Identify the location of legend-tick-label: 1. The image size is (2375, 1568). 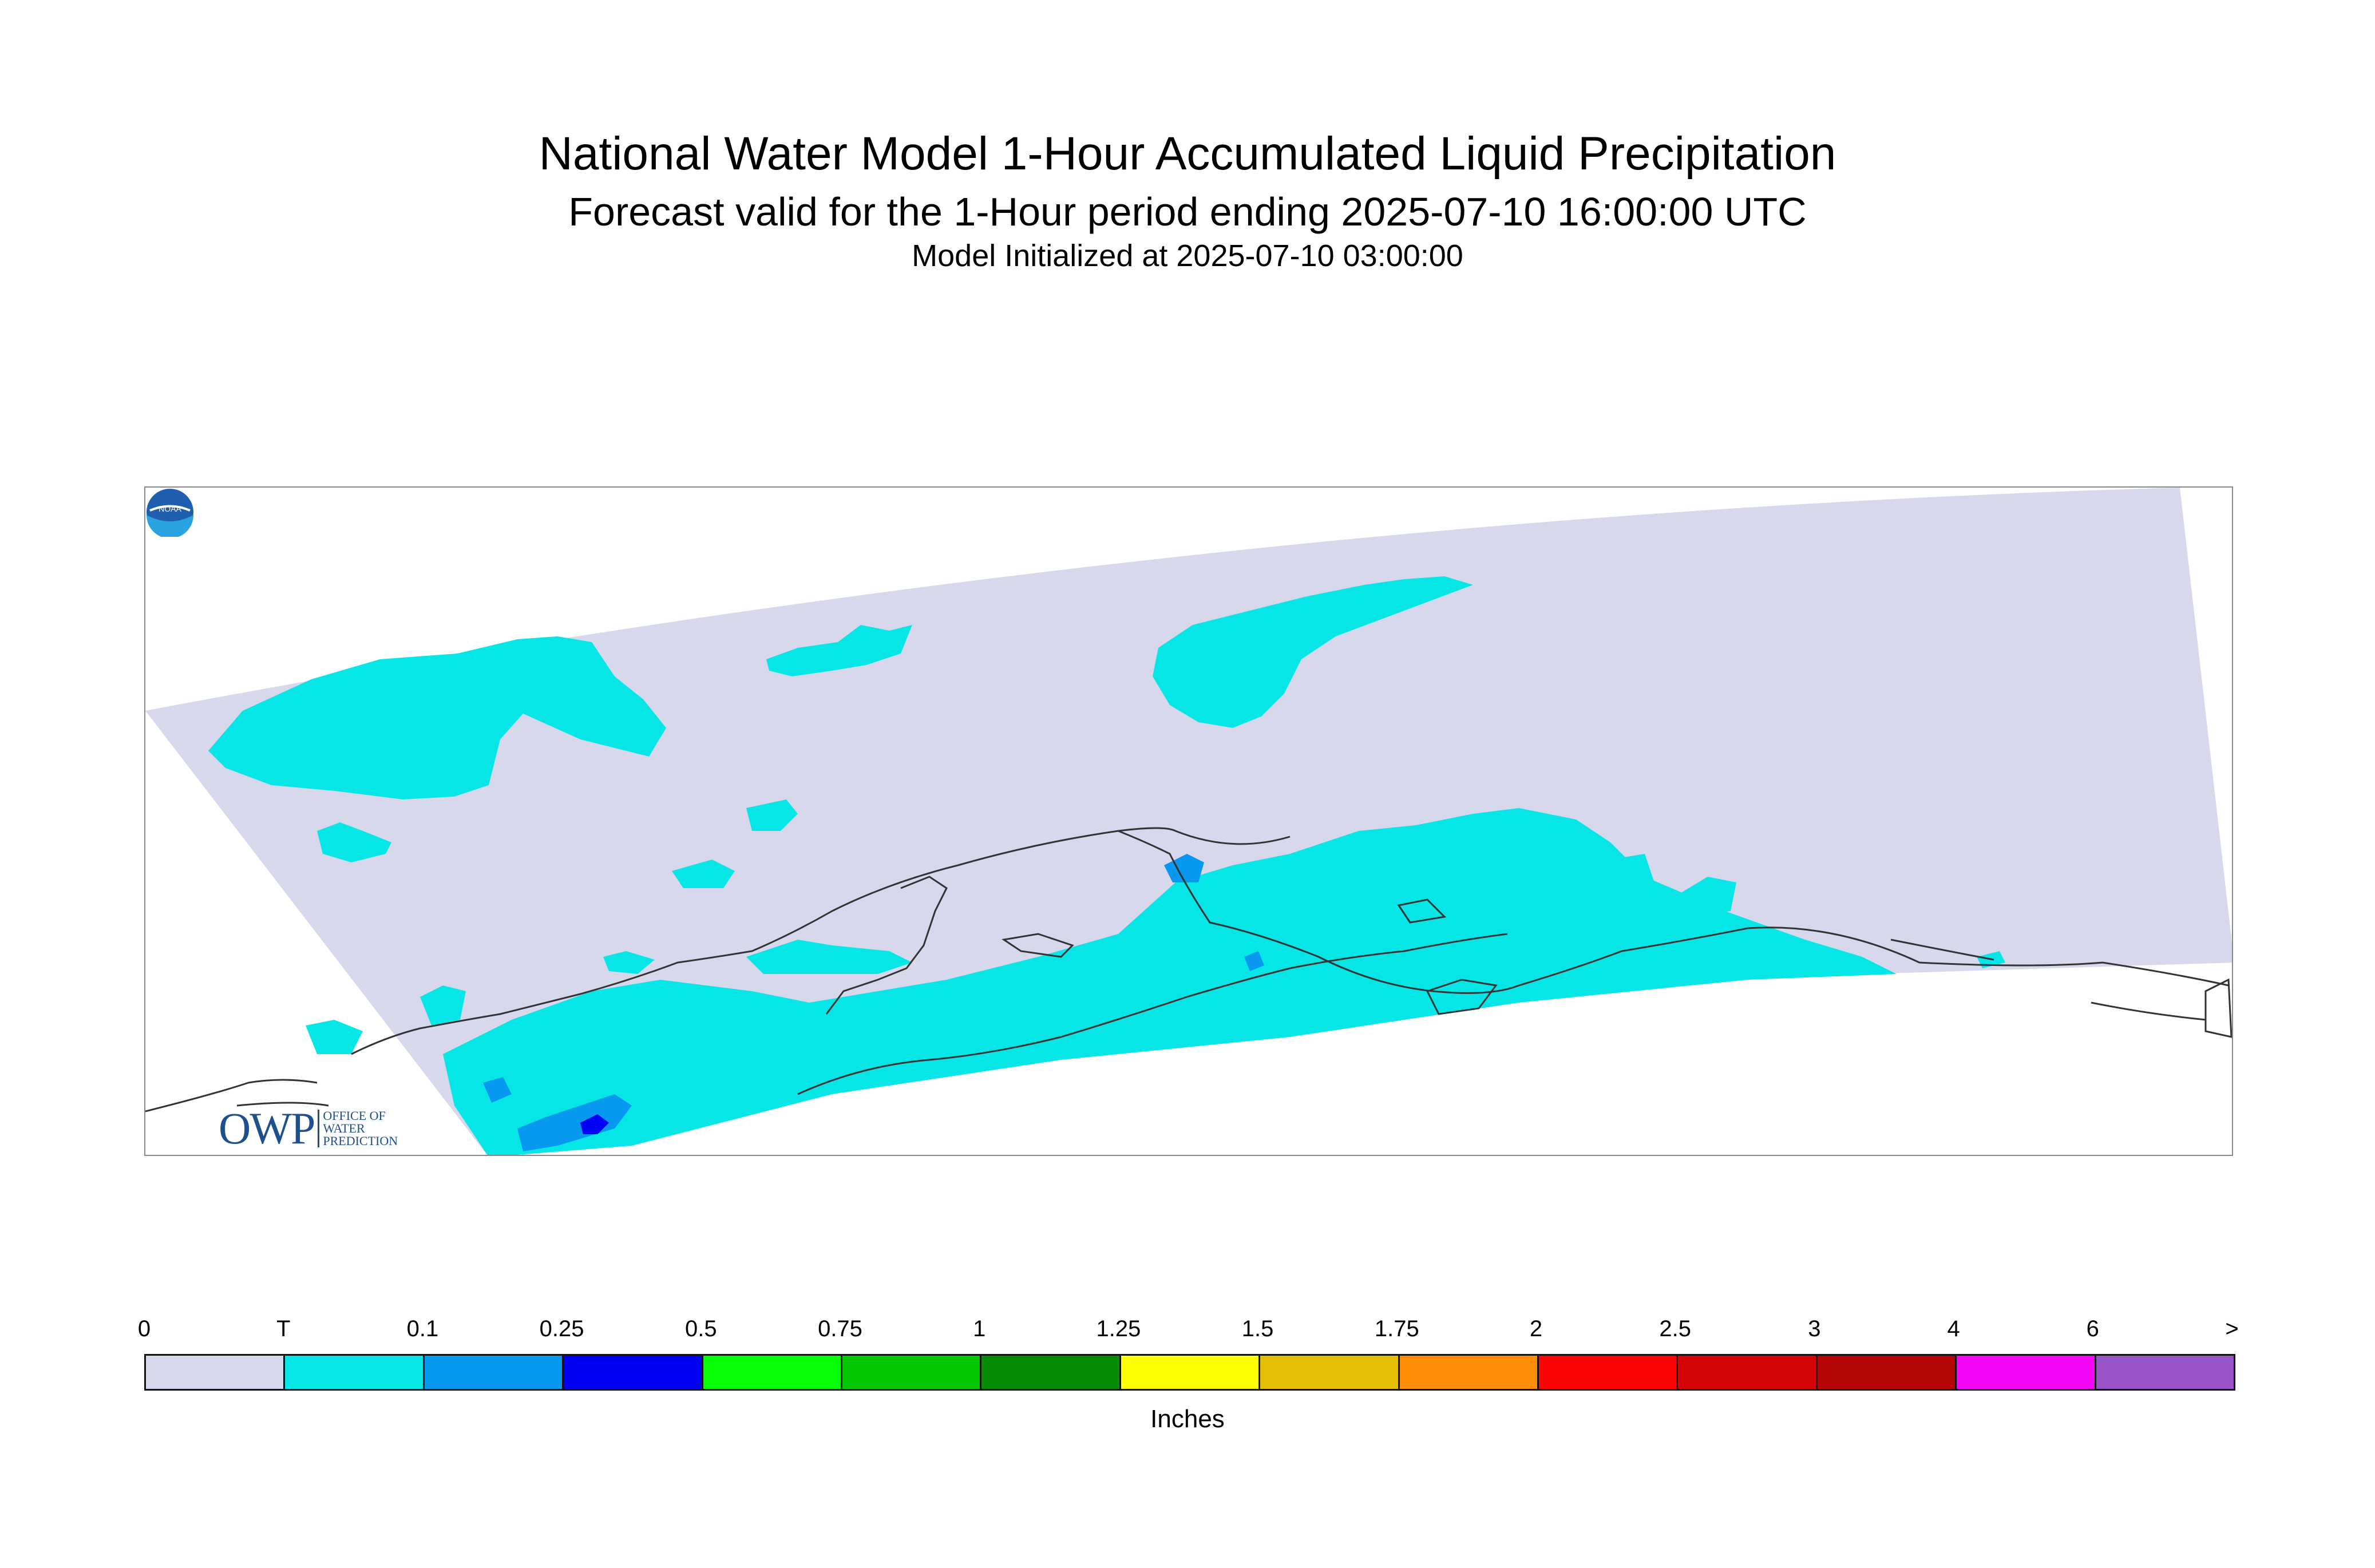
(979, 1328).